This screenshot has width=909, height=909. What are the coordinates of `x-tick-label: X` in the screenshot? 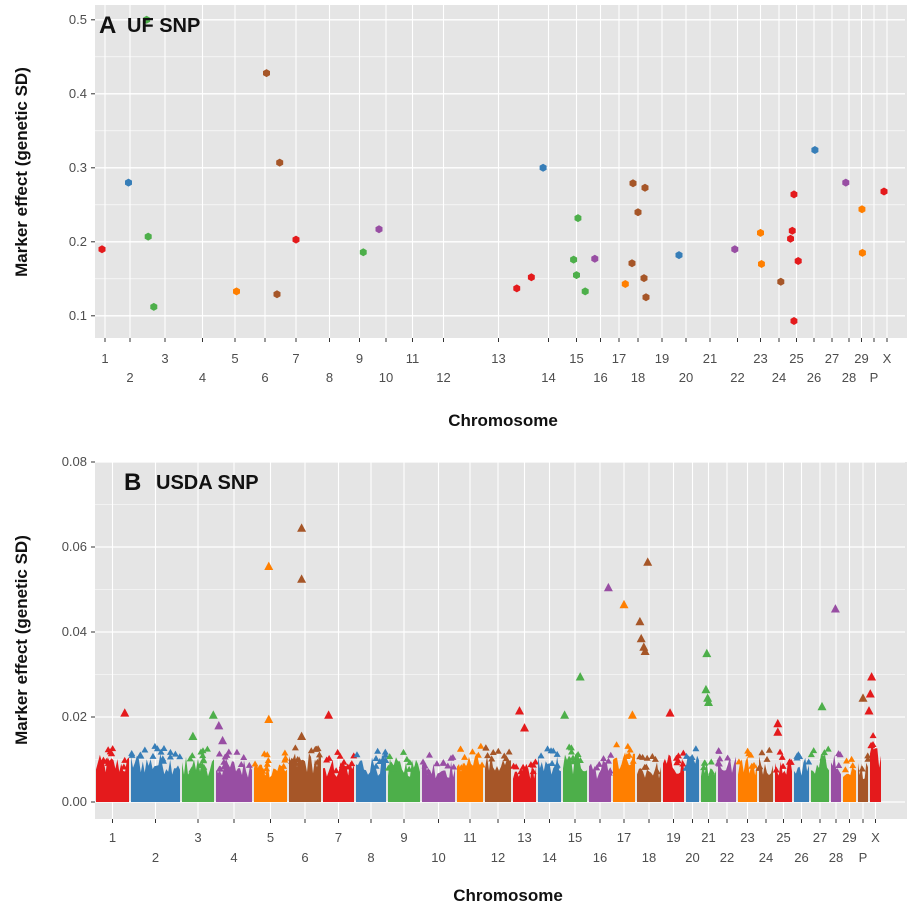 It's located at (875, 837).